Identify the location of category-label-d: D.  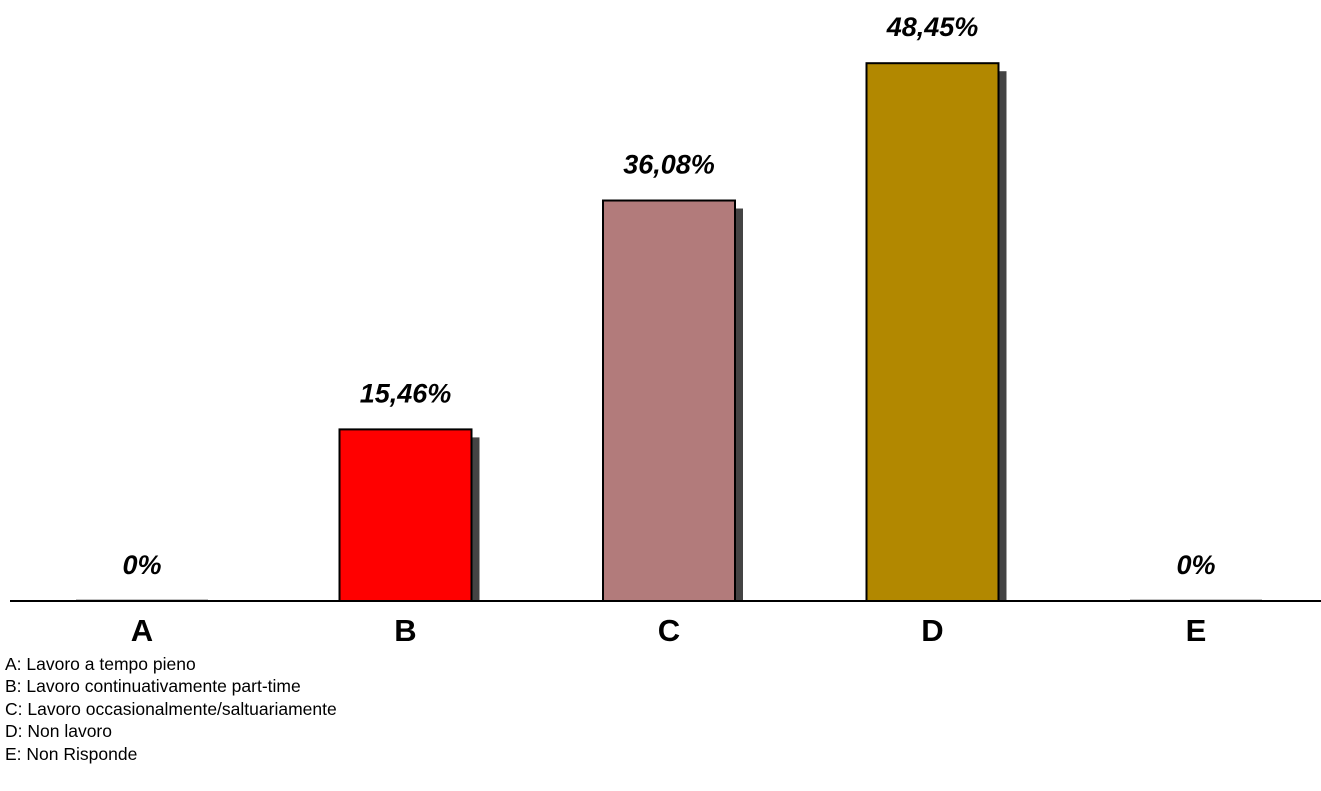
(932, 630).